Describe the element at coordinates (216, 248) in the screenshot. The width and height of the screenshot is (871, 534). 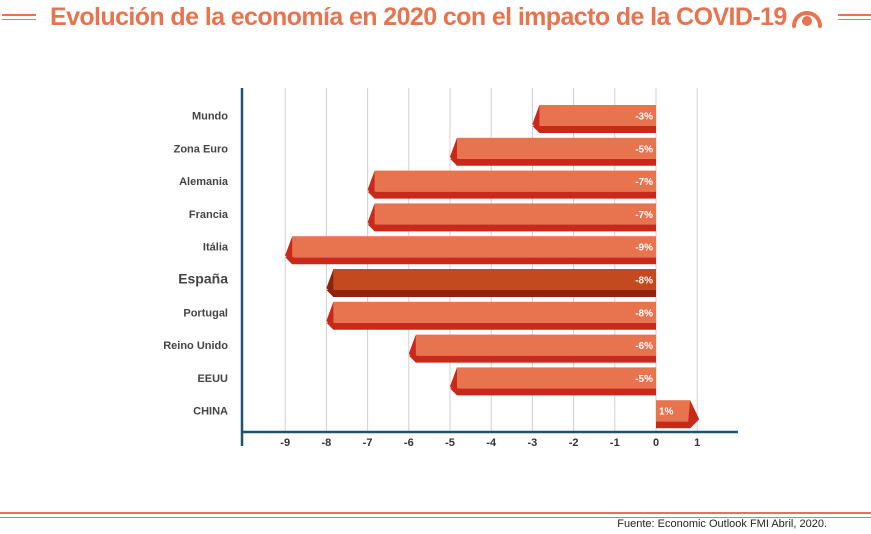
I see `category-label: Itália` at that location.